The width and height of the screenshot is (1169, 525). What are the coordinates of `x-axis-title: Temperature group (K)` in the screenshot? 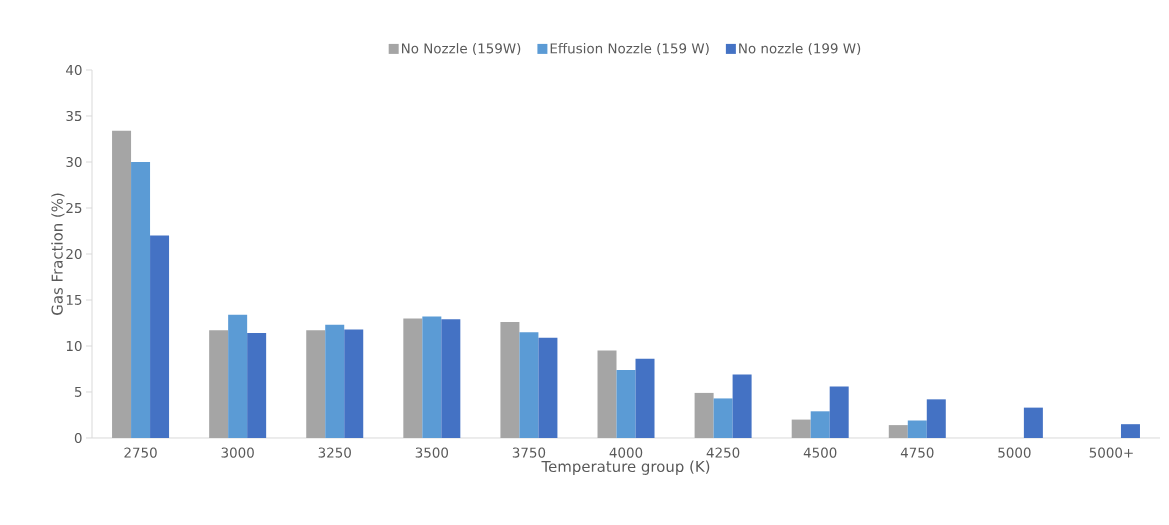 It's located at (625, 467).